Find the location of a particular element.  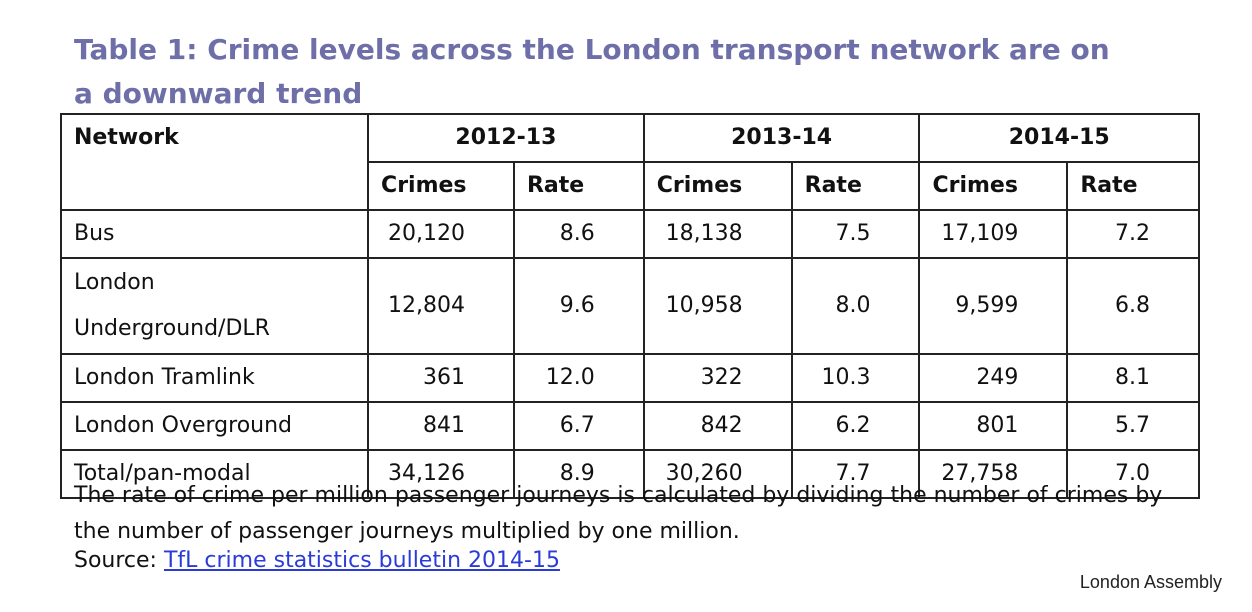

rate-cell: 7.0 is located at coordinates (1133, 474).